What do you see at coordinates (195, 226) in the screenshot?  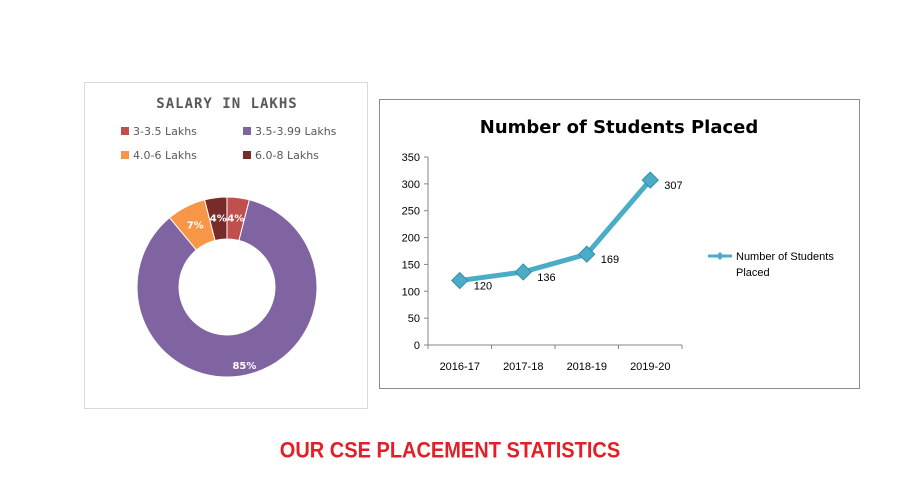 I see `slice-data-label: 7%` at bounding box center [195, 226].